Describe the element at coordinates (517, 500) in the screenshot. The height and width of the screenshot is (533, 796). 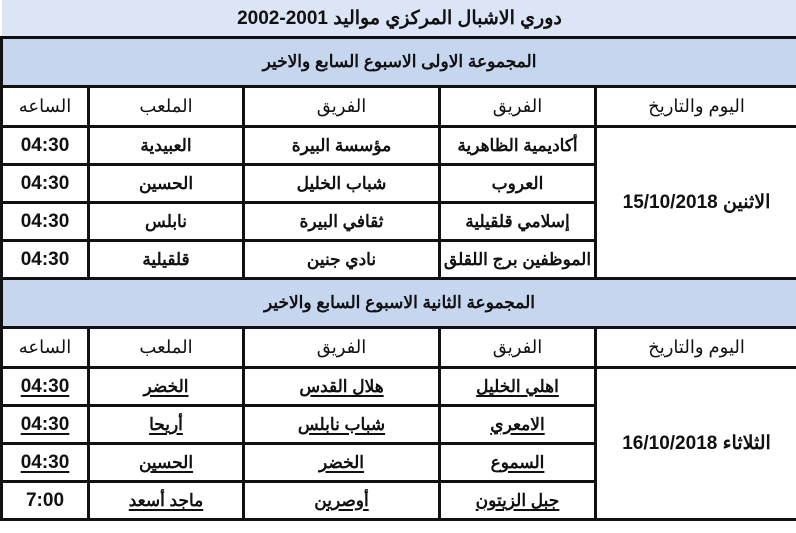
I see `team1: جبل الزيتون` at that location.